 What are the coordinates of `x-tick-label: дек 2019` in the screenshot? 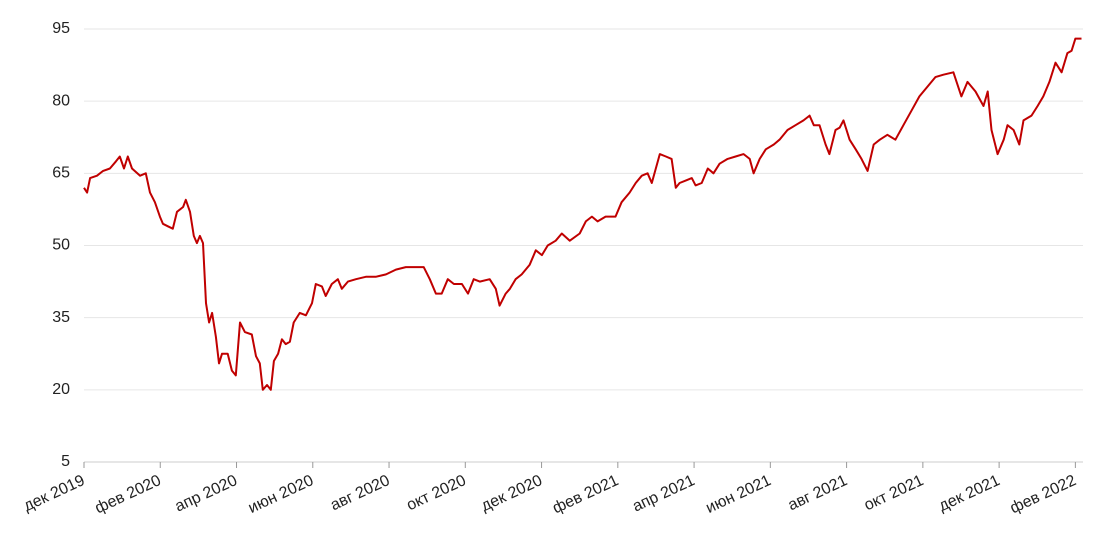 It's located at (54, 493).